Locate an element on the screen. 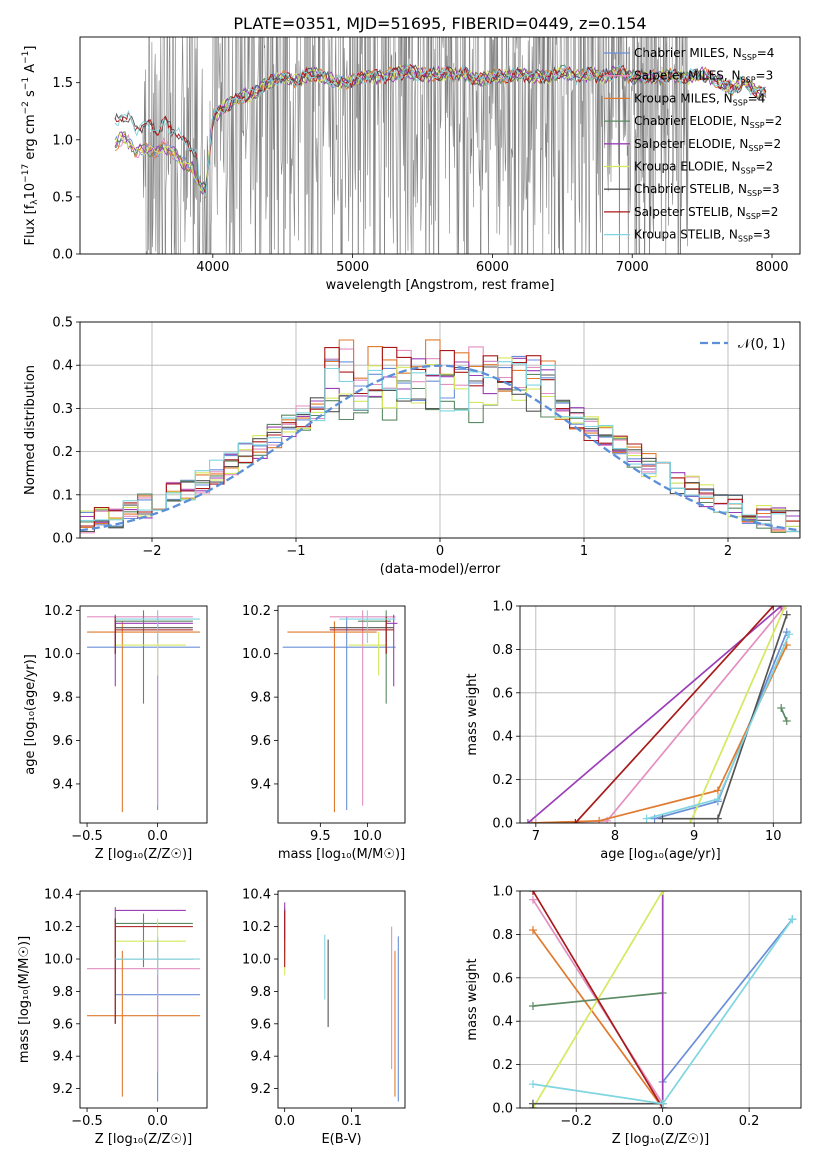 The height and width of the screenshot is (1170, 819). age_vs_z-points is located at coordinates (143, 711).